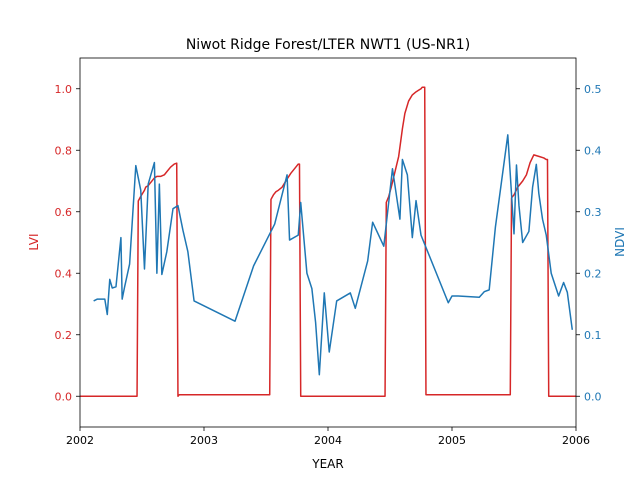 The height and width of the screenshot is (485, 640). Describe the element at coordinates (64, 89) in the screenshot. I see `y-left-tick-label: 1.0` at that location.